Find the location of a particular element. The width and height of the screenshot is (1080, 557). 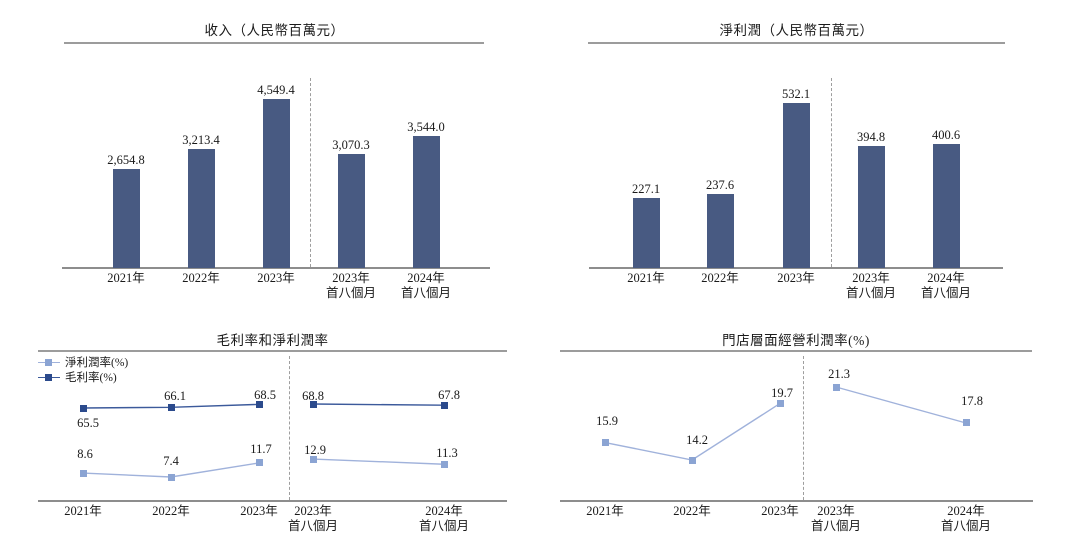

legend-label-net-margin: 淨利潤率(%) is located at coordinates (97, 363).